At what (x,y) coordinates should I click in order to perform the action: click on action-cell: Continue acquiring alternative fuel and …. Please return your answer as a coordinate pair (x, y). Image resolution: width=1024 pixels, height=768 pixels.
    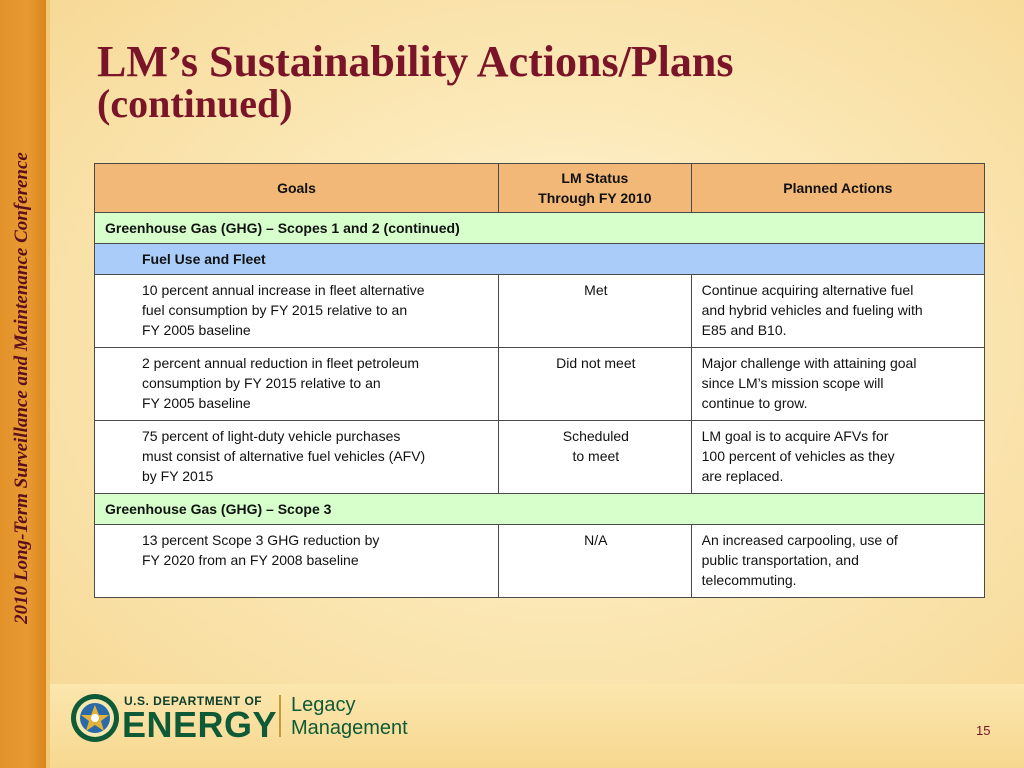
    Looking at the image, I should click on (838, 311).